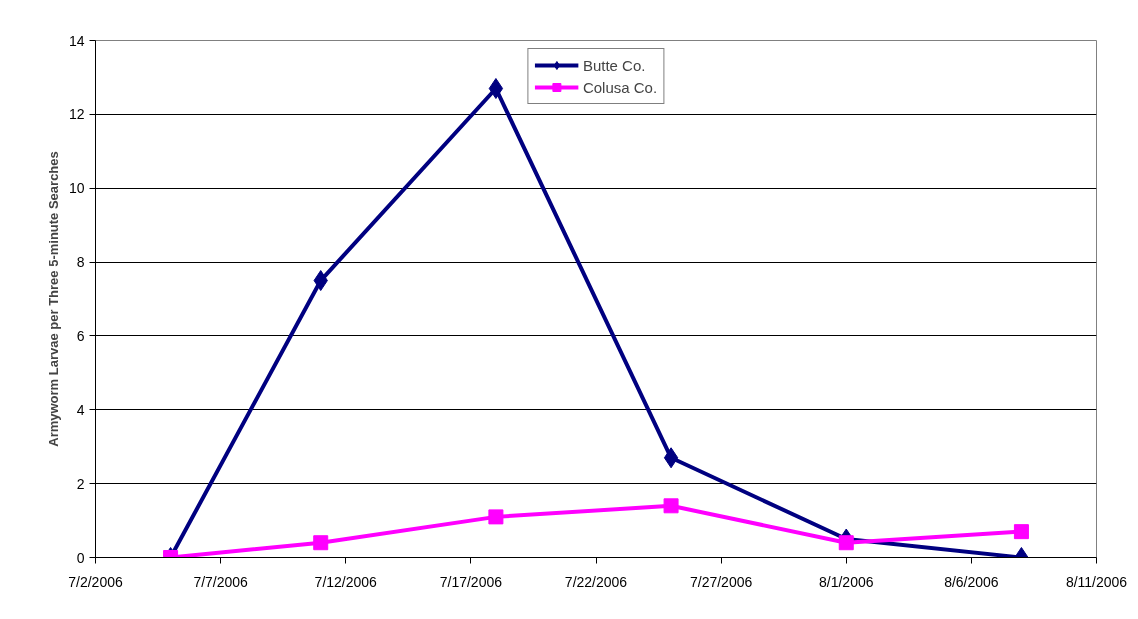  Describe the element at coordinates (971, 581) in the screenshot. I see `x-tick-label: 8/6/2006` at that location.